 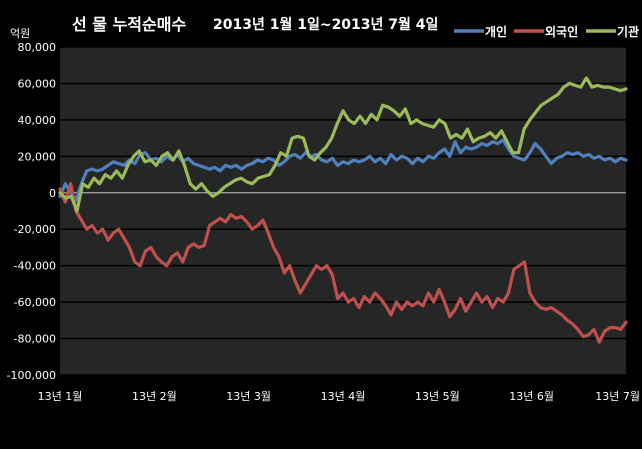 I want to click on y-tick-label: -80,000, so click(x=35, y=339).